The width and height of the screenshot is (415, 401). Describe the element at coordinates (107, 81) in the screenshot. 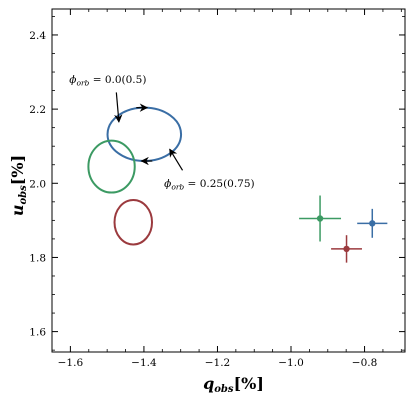

I see `phase-annotation-0: ϕorb = 0.0(0.5)` at that location.